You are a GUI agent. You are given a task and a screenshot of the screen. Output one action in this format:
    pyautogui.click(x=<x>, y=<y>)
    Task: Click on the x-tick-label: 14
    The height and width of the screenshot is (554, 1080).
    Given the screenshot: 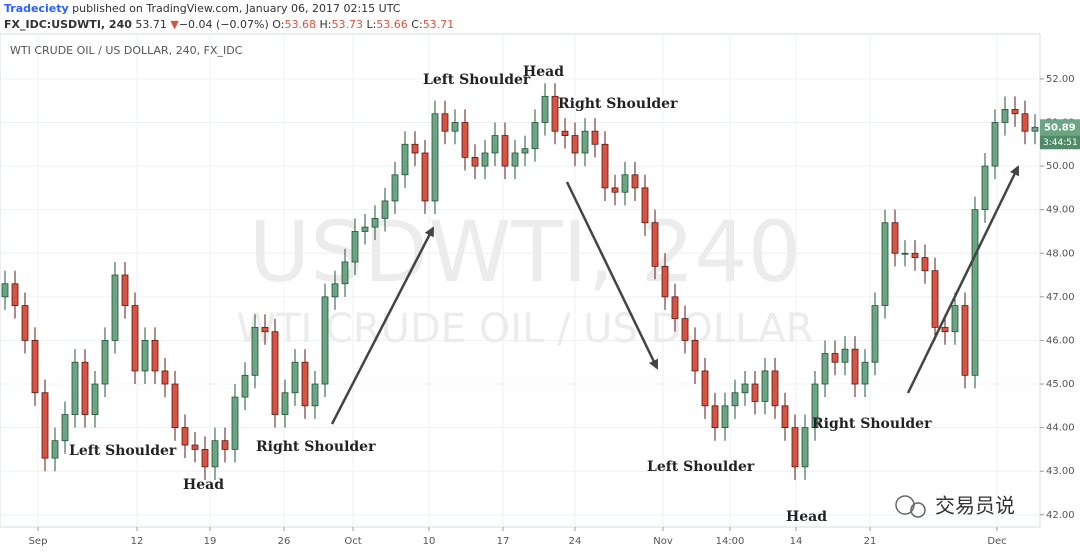 What is the action you would take?
    pyautogui.click(x=796, y=541)
    